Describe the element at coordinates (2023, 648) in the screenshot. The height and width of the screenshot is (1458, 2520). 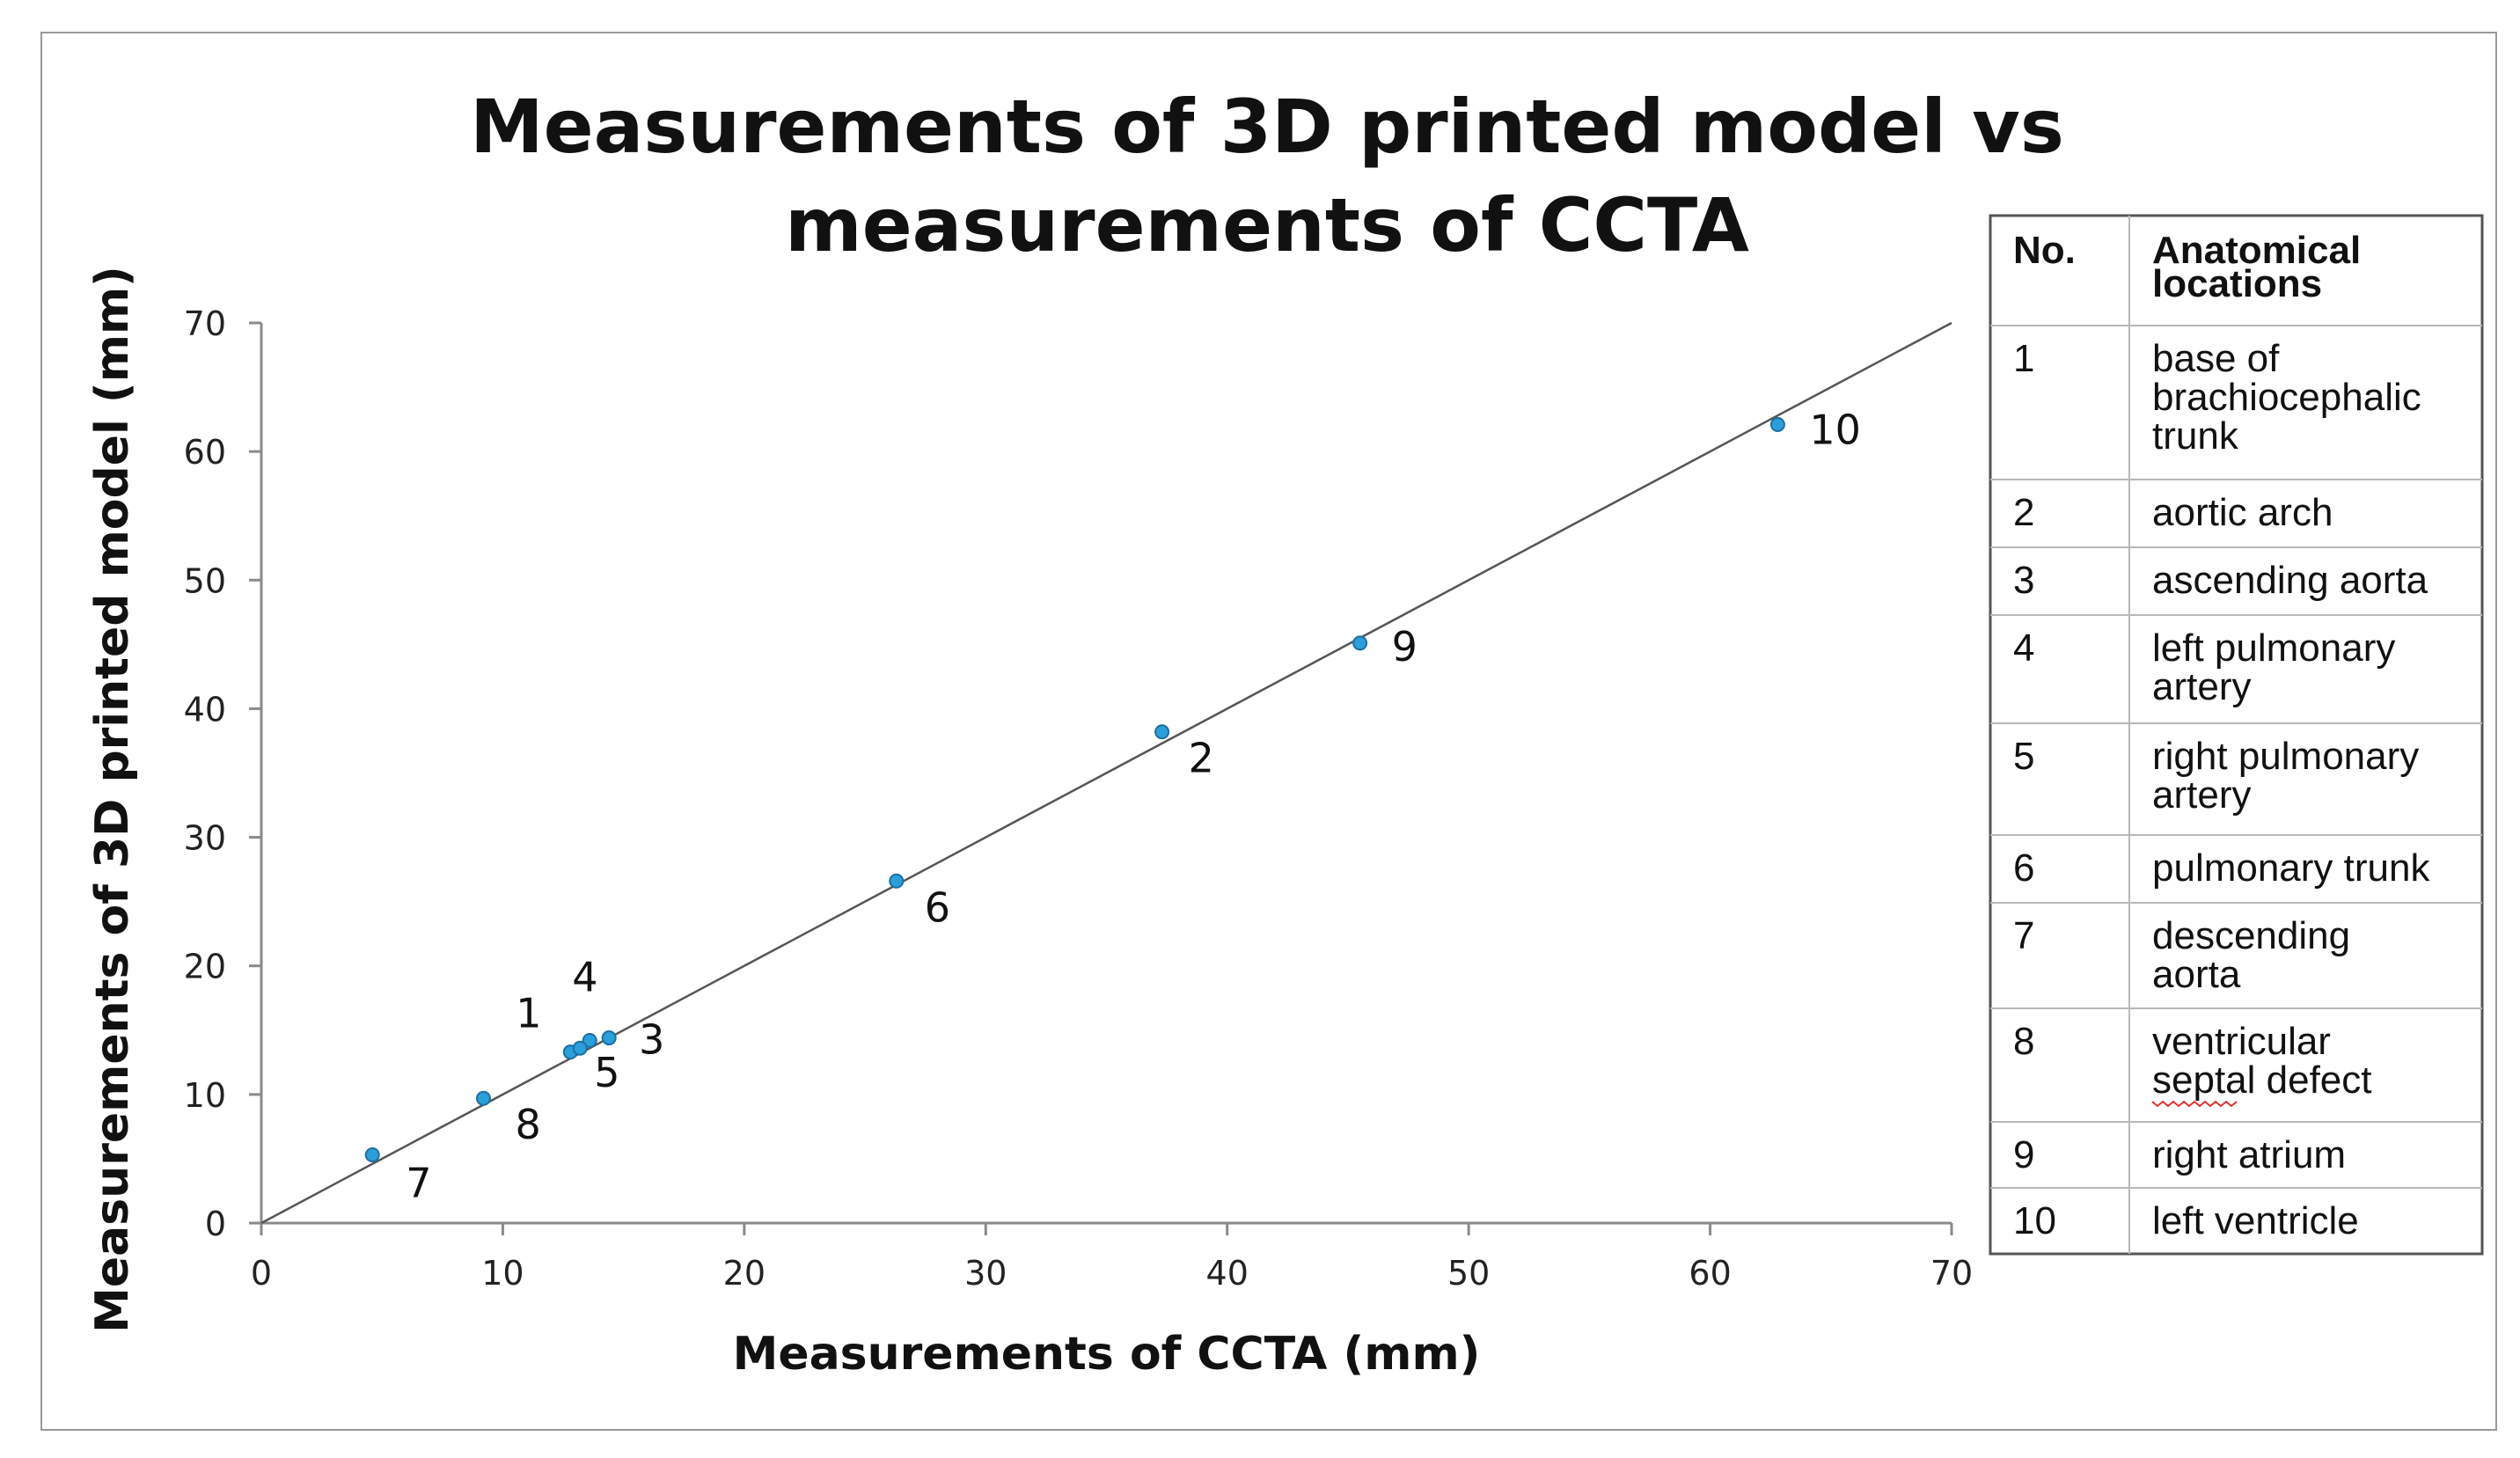
I see `legend-row-number: 4` at that location.